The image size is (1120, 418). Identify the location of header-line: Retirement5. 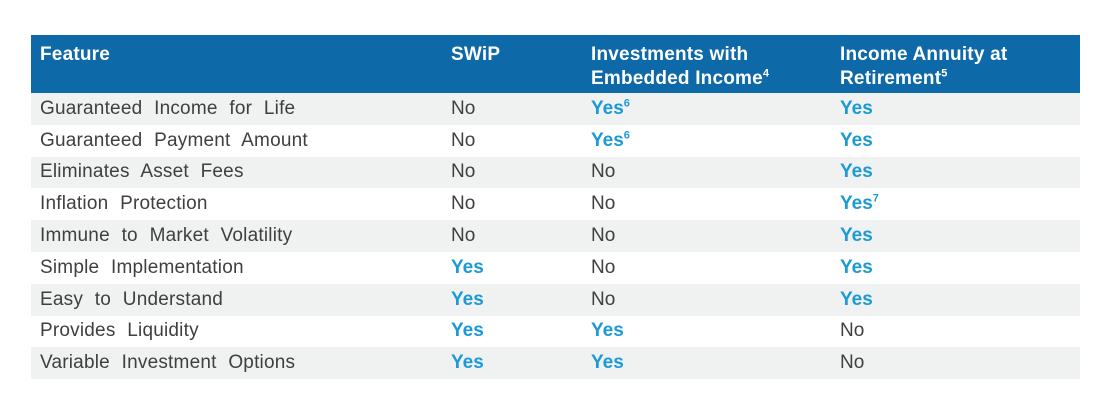
(960, 79).